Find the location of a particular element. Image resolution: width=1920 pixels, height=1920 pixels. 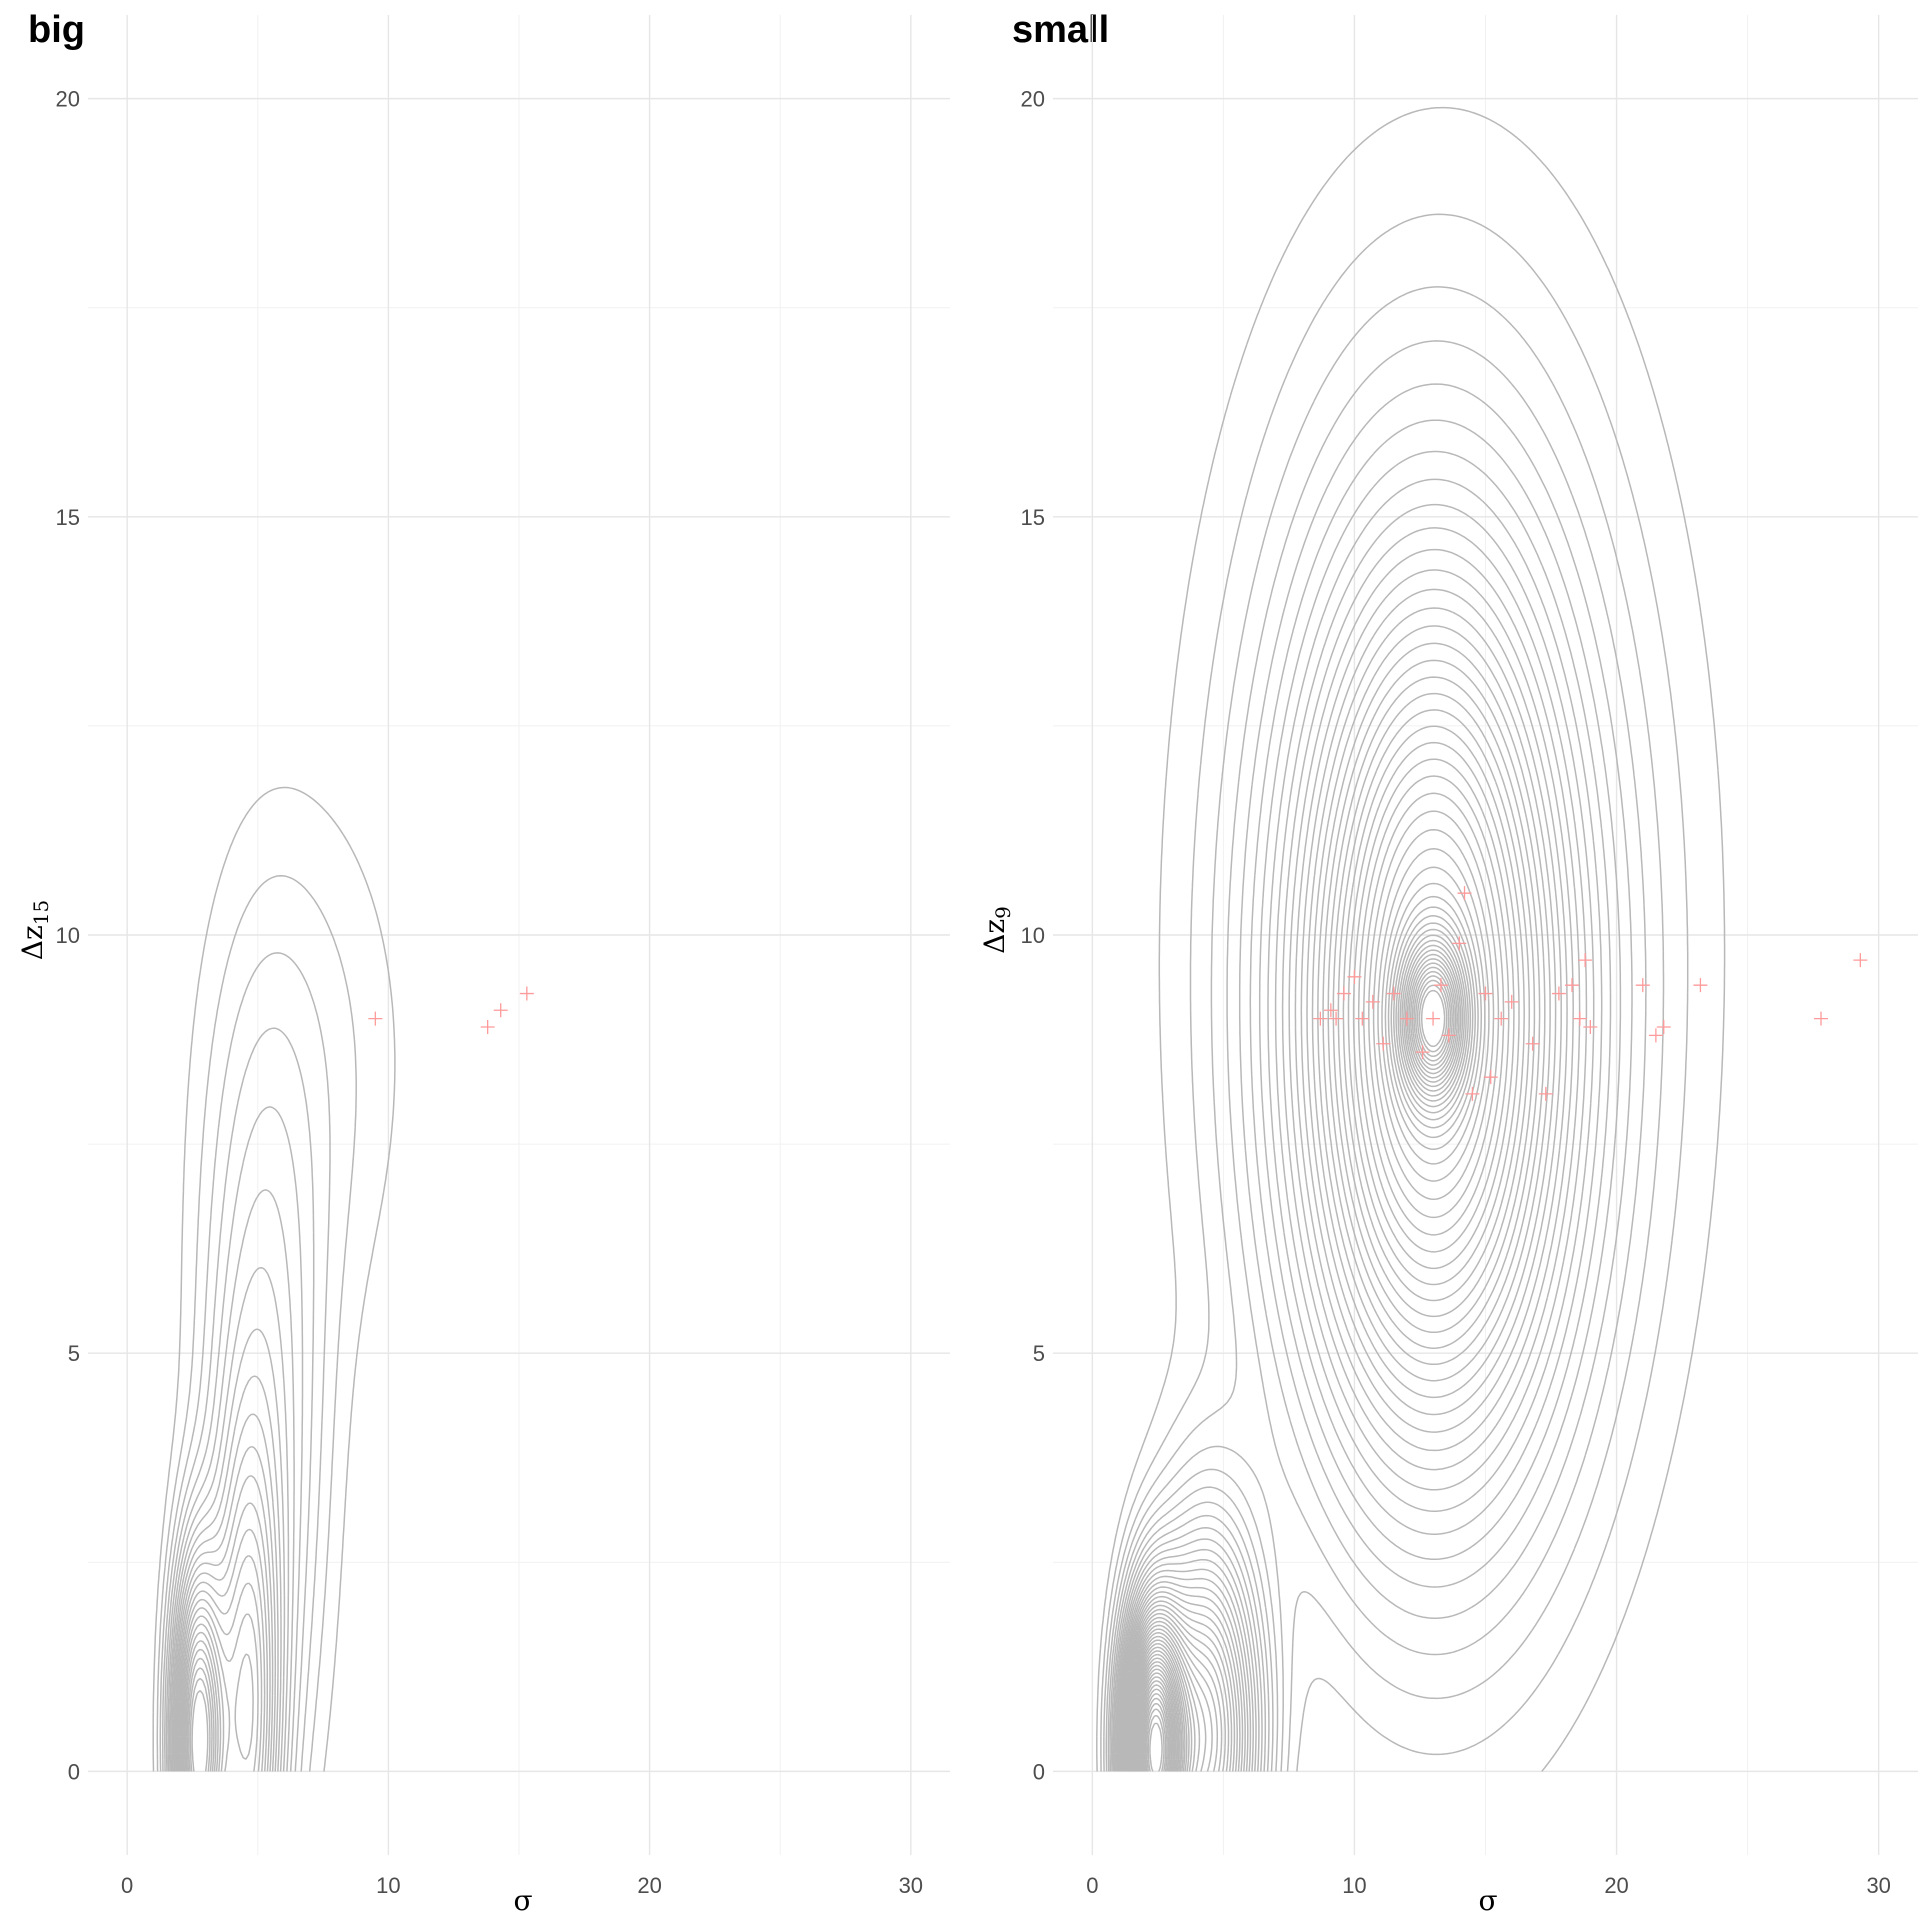

panel-title: big is located at coordinates (56, 30).